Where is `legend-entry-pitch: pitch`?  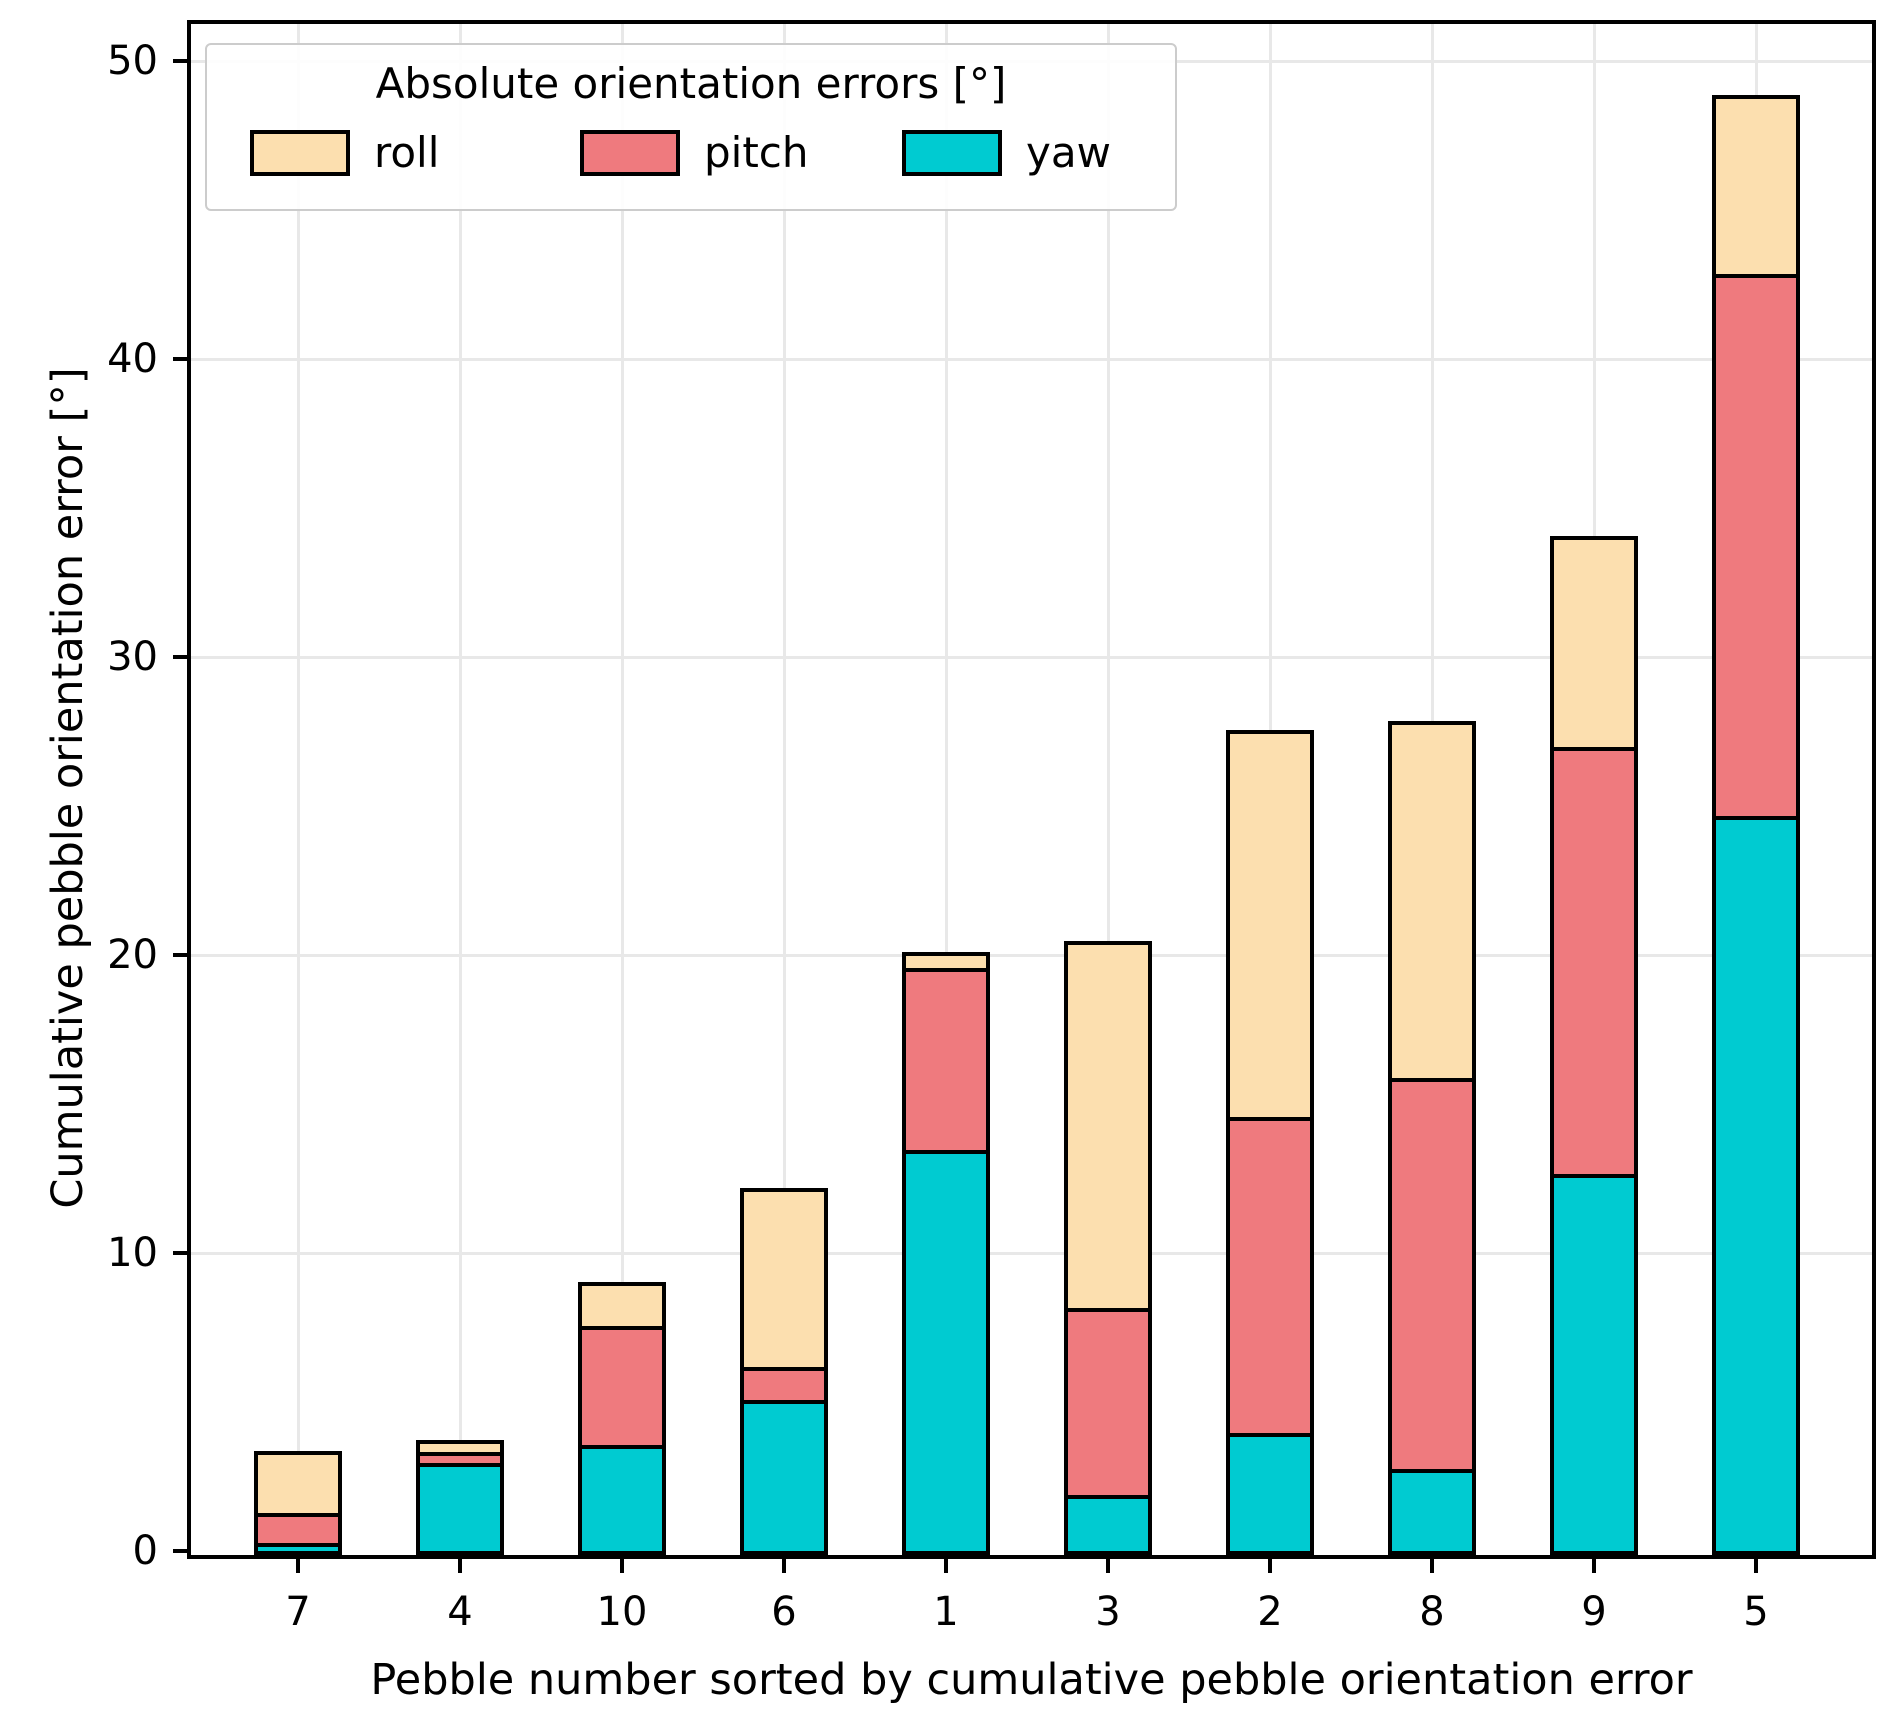
legend-entry-pitch: pitch is located at coordinates (694, 152).